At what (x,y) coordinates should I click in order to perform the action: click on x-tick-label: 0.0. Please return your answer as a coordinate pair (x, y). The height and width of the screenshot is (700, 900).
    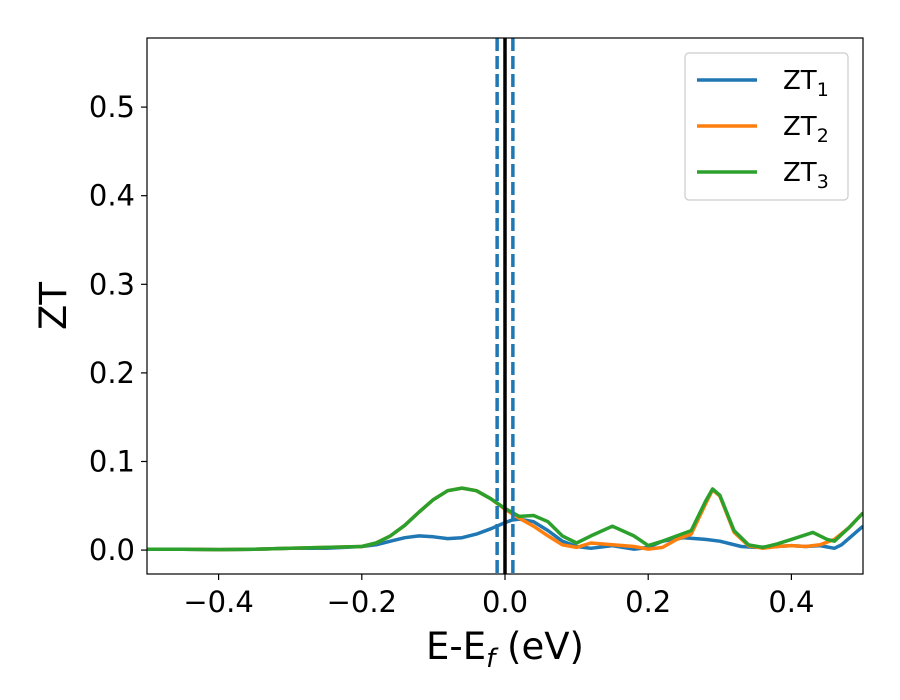
    Looking at the image, I should click on (505, 602).